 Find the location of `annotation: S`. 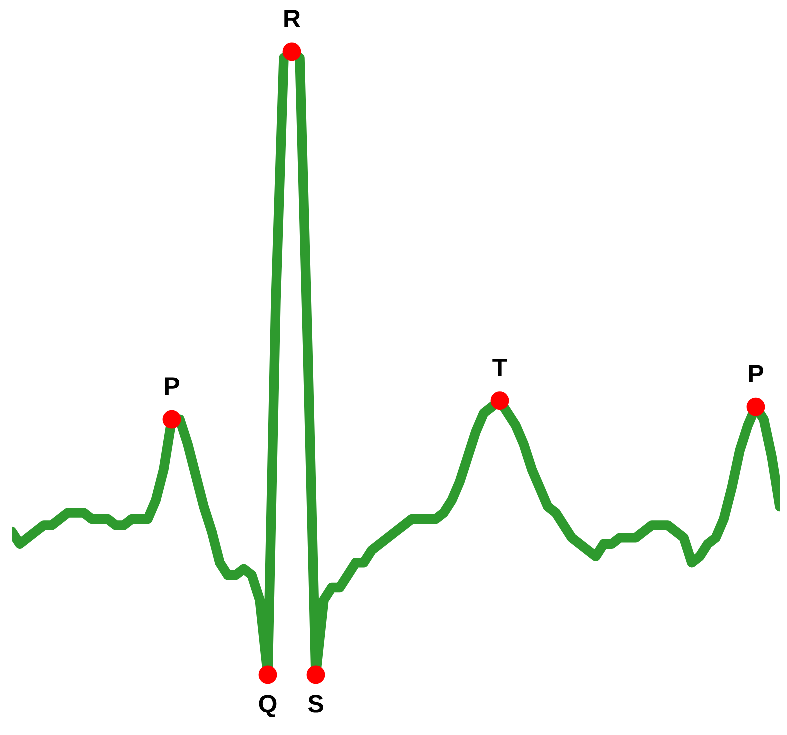

annotation: S is located at coordinates (316, 704).